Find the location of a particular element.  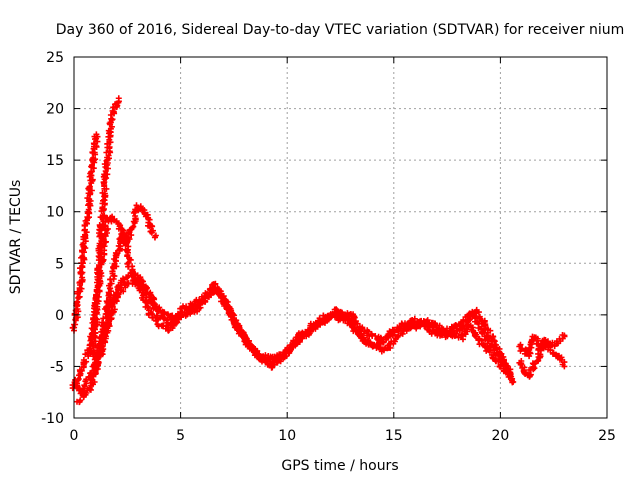

y-tick-label: 20 is located at coordinates (55, 110).